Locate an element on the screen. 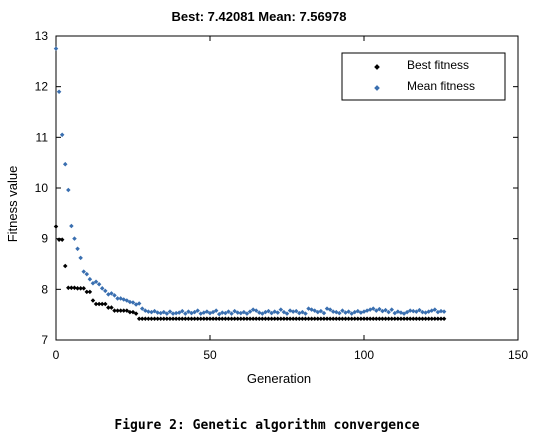  x-tick-label-2: 100 is located at coordinates (364, 355).